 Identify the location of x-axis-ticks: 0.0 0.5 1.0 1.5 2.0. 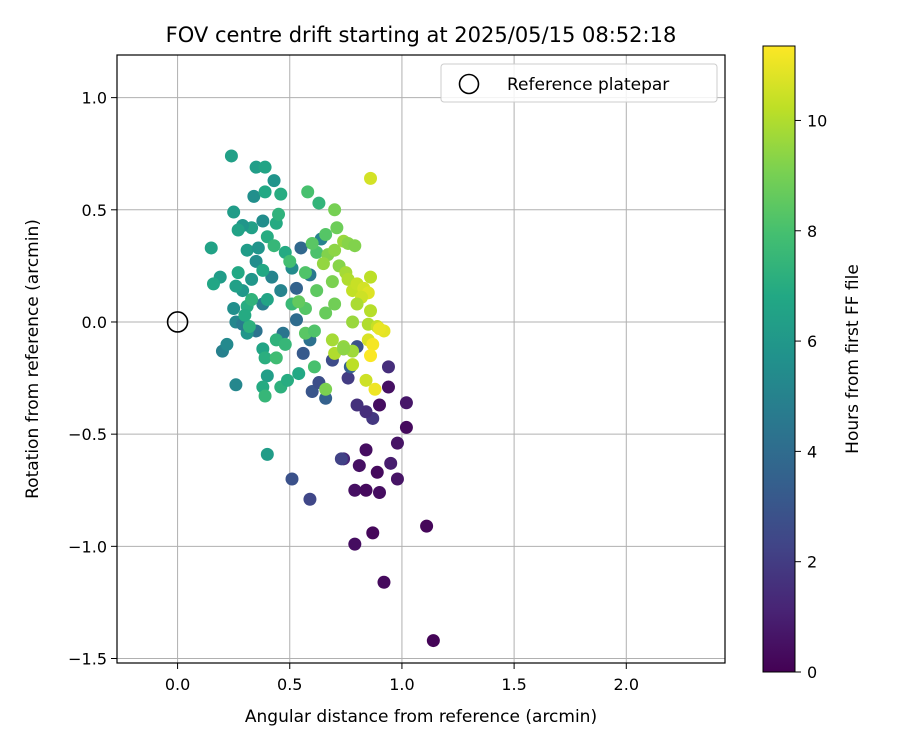
(402, 678).